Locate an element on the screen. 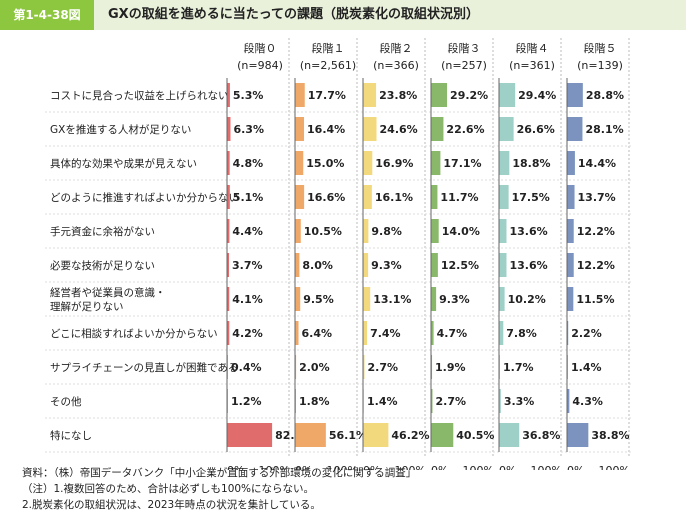 This screenshot has width=686, height=517. data-label-s5-r1: 28.1% is located at coordinates (604, 129).